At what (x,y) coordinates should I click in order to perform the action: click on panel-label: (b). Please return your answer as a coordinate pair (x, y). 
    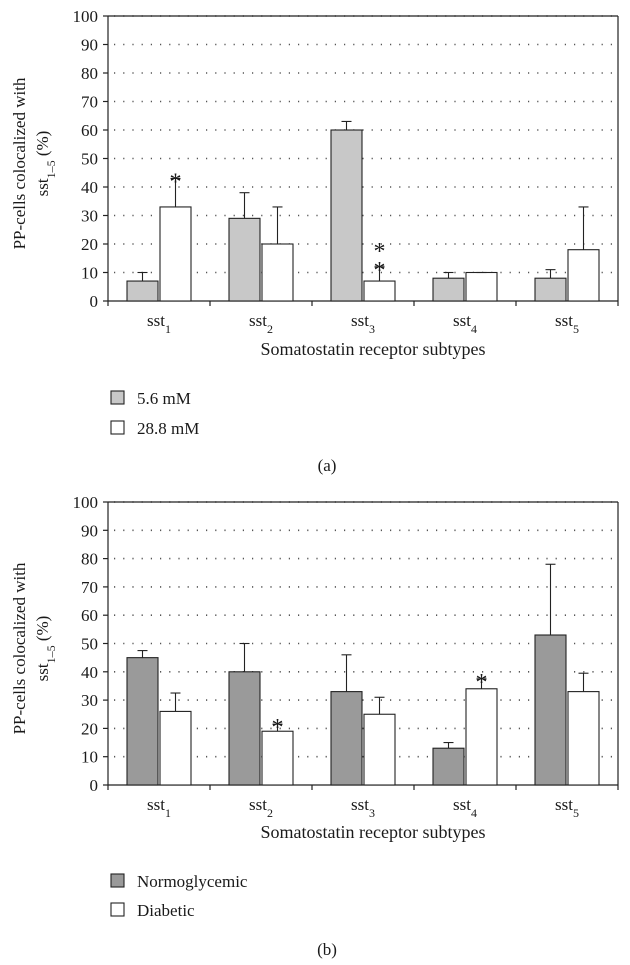
    Looking at the image, I should click on (327, 949).